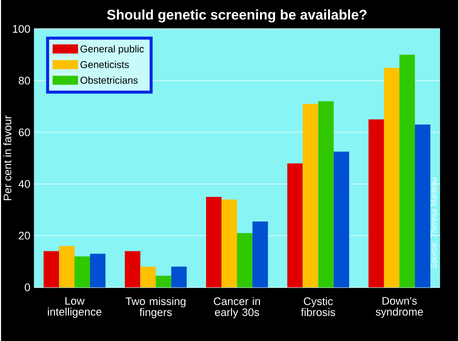 The height and width of the screenshot is (341, 458). Describe the element at coordinates (21, 28) in the screenshot. I see `y-tick-label: 100` at that location.